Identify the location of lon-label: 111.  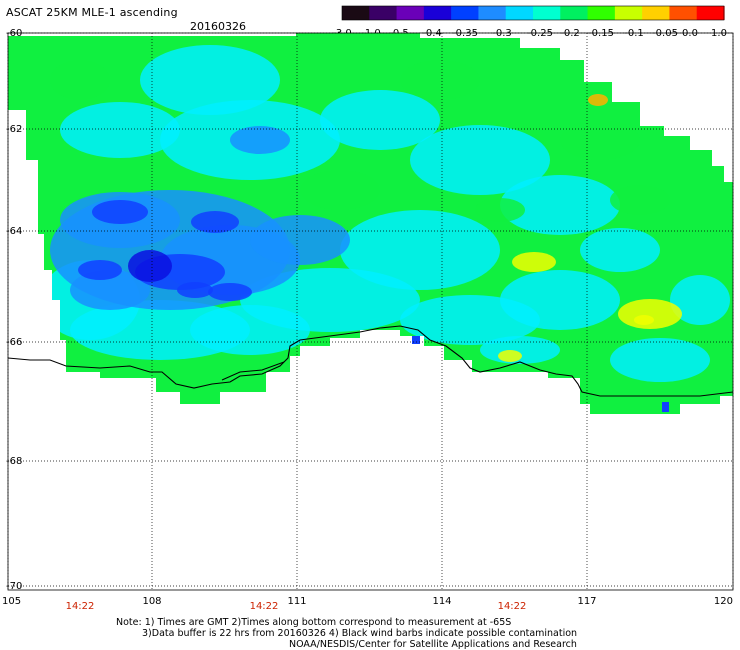
(296, 601).